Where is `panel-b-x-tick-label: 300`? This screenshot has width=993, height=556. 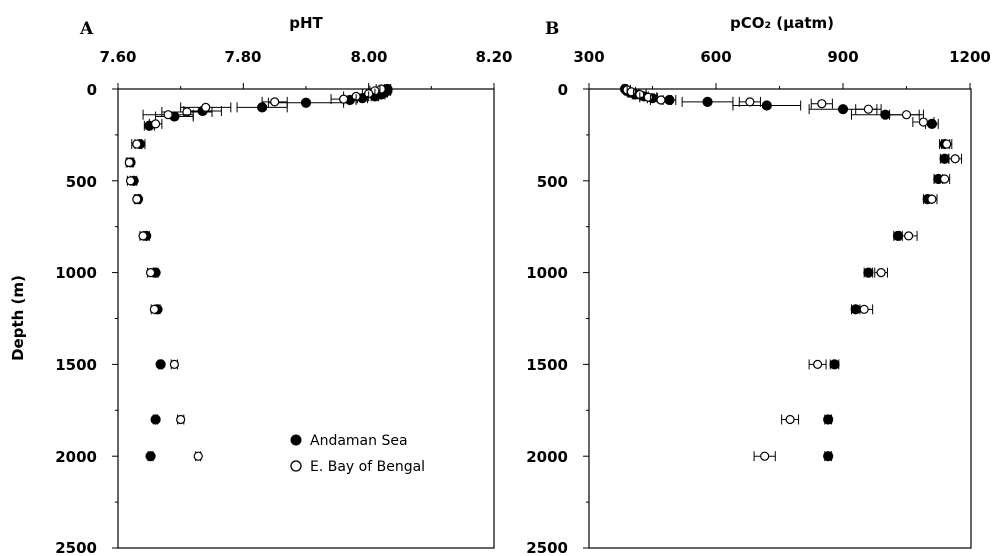
panel-b-x-tick-label: 300 is located at coordinates (588, 57).